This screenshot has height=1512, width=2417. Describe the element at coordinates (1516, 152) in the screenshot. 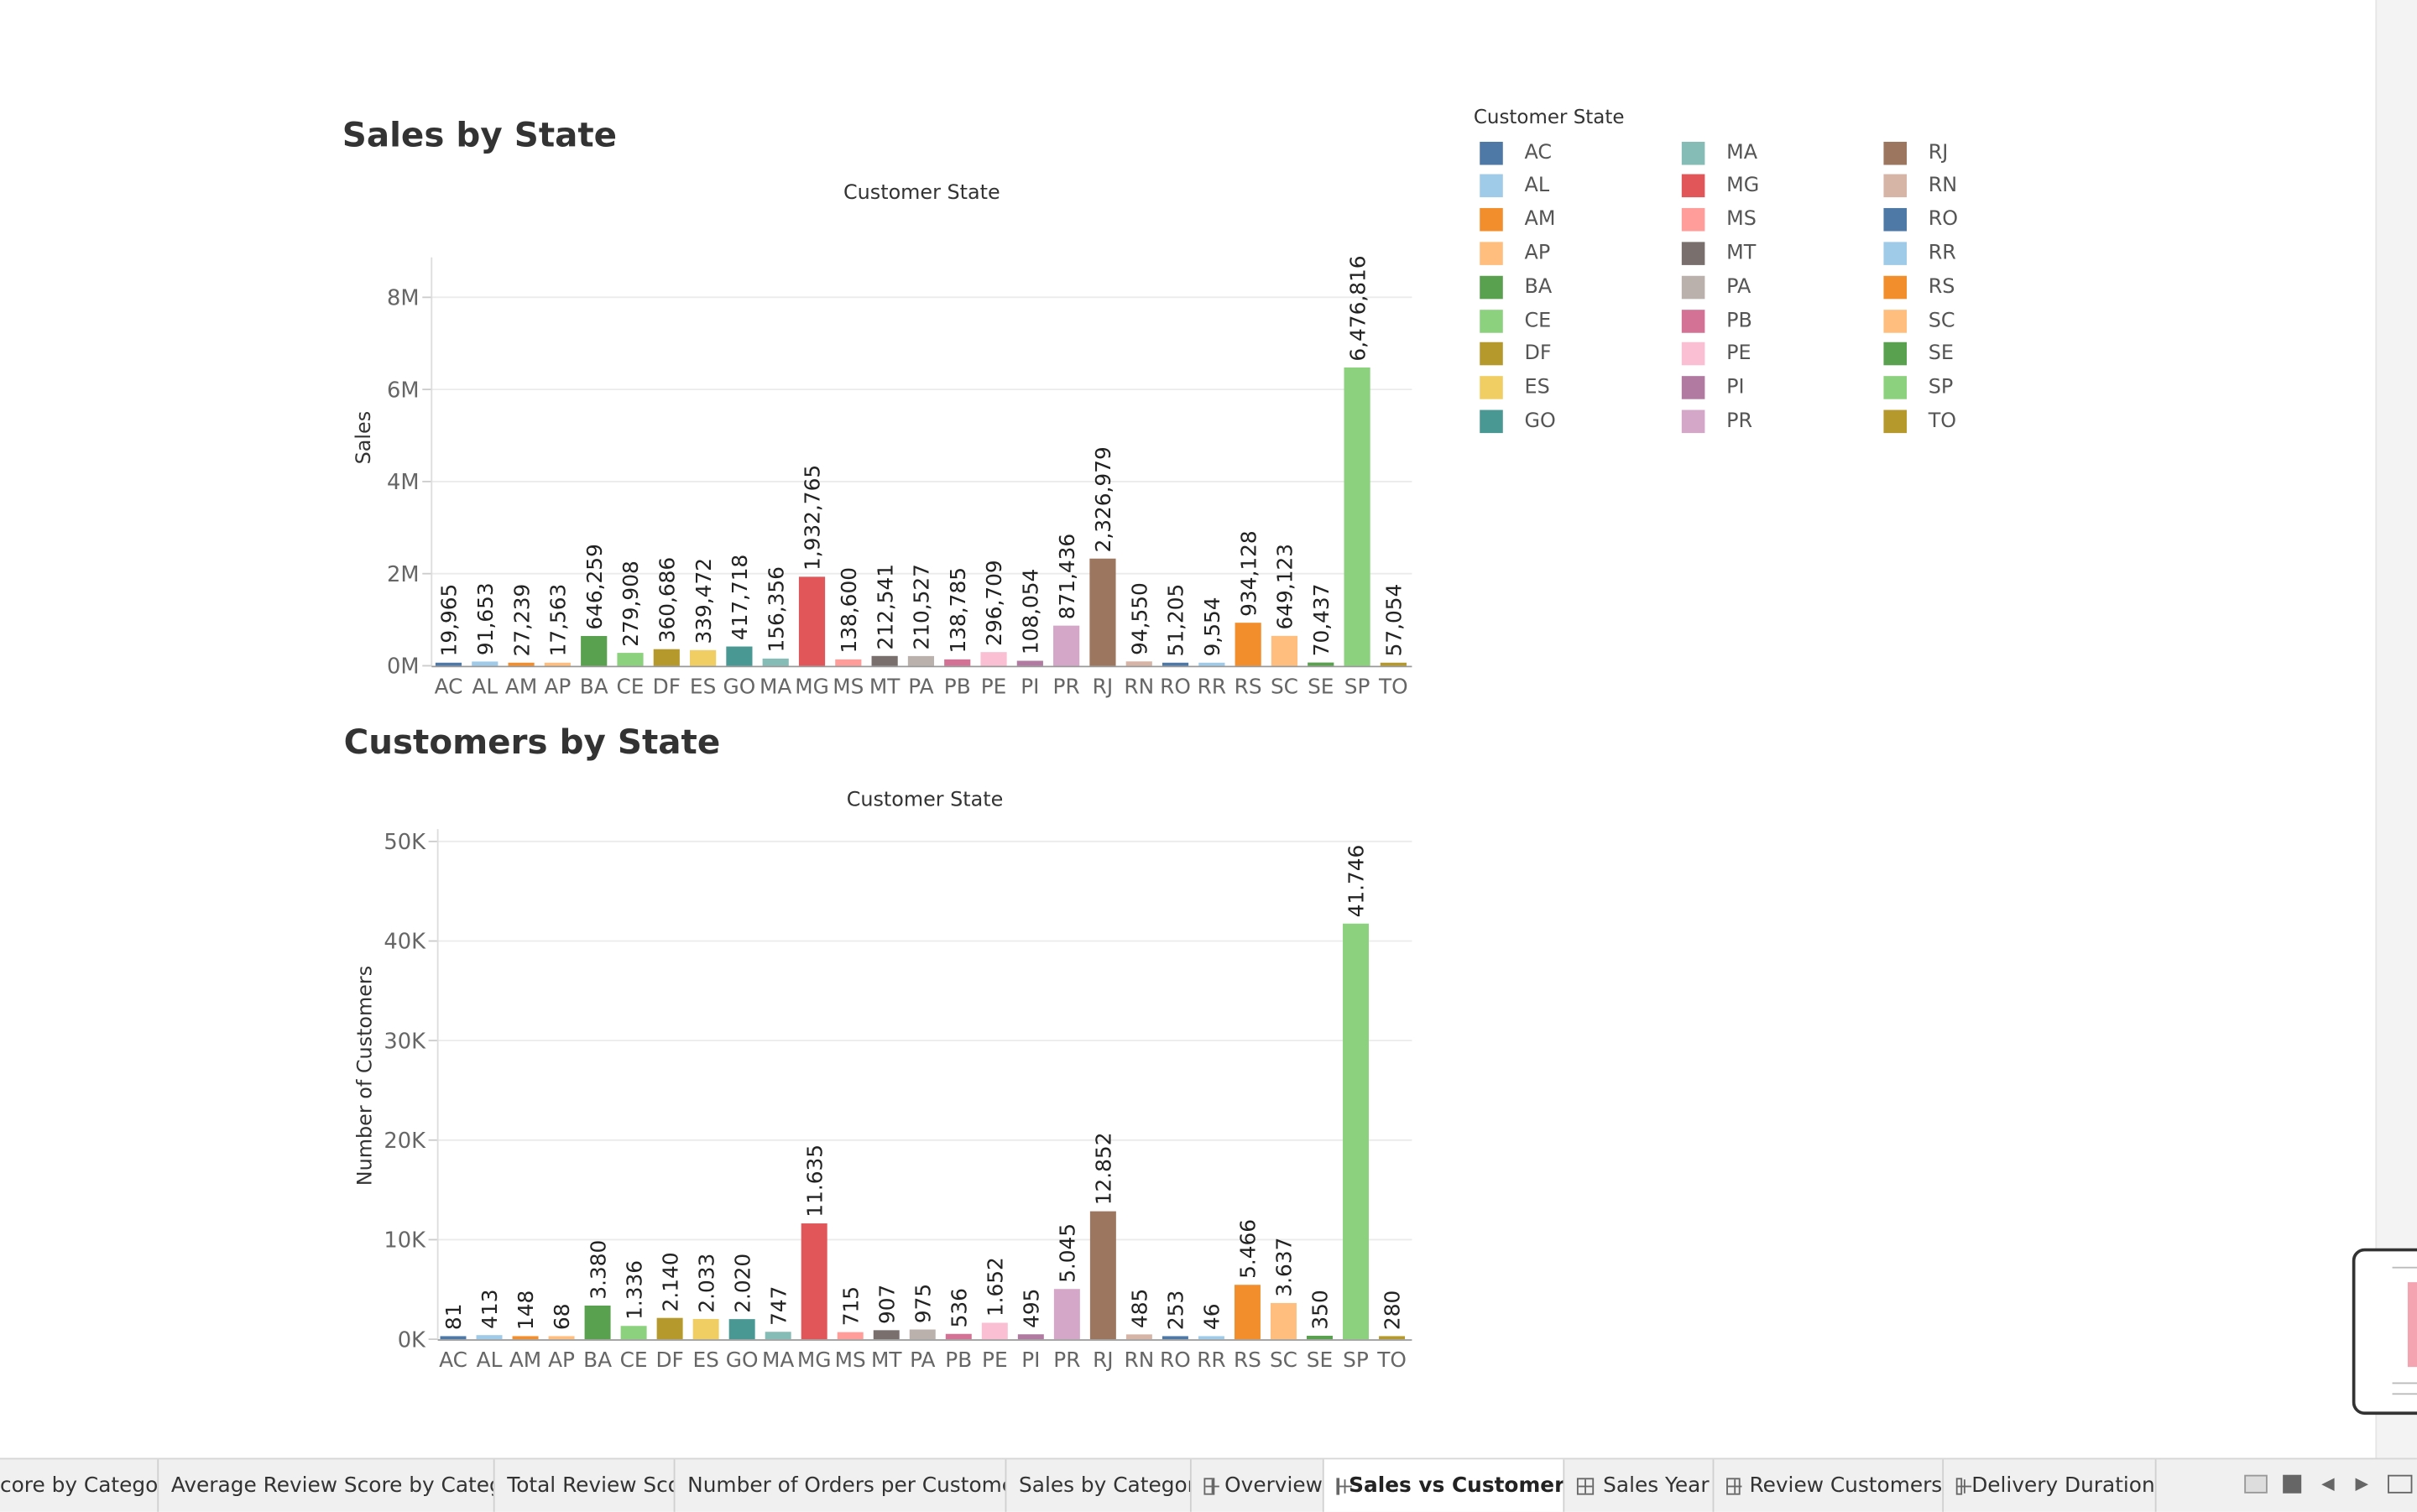

I see `legend-item-ac: AC` at that location.